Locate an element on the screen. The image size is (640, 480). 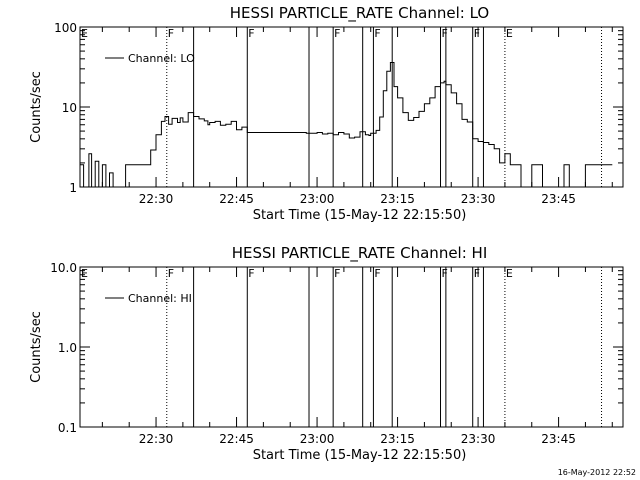
chart-1-x-tick-label: 22:30 is located at coordinates (156, 199).